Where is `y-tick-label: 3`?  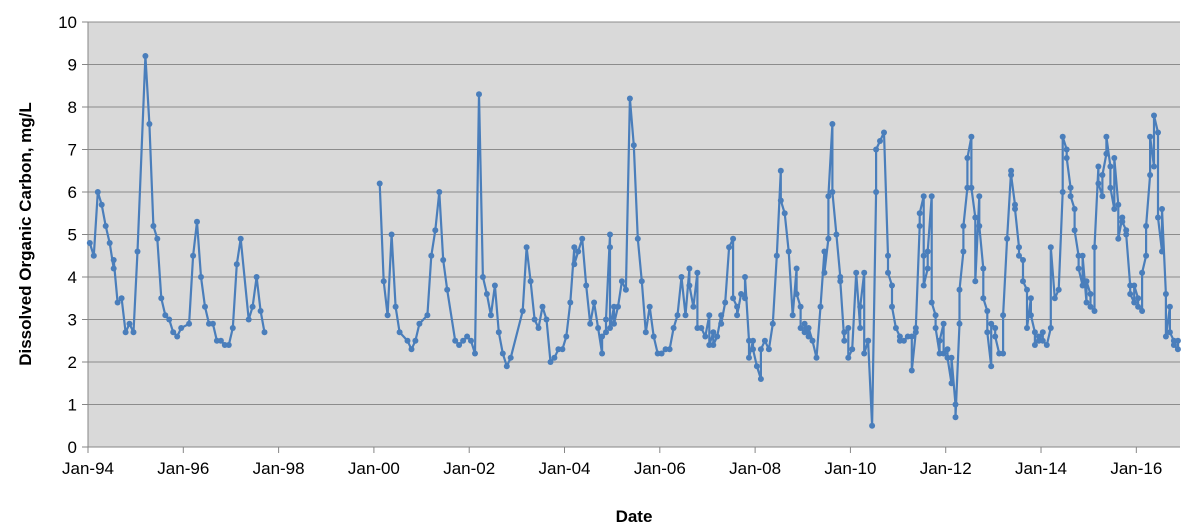 y-tick-label: 3 is located at coordinates (72, 320).